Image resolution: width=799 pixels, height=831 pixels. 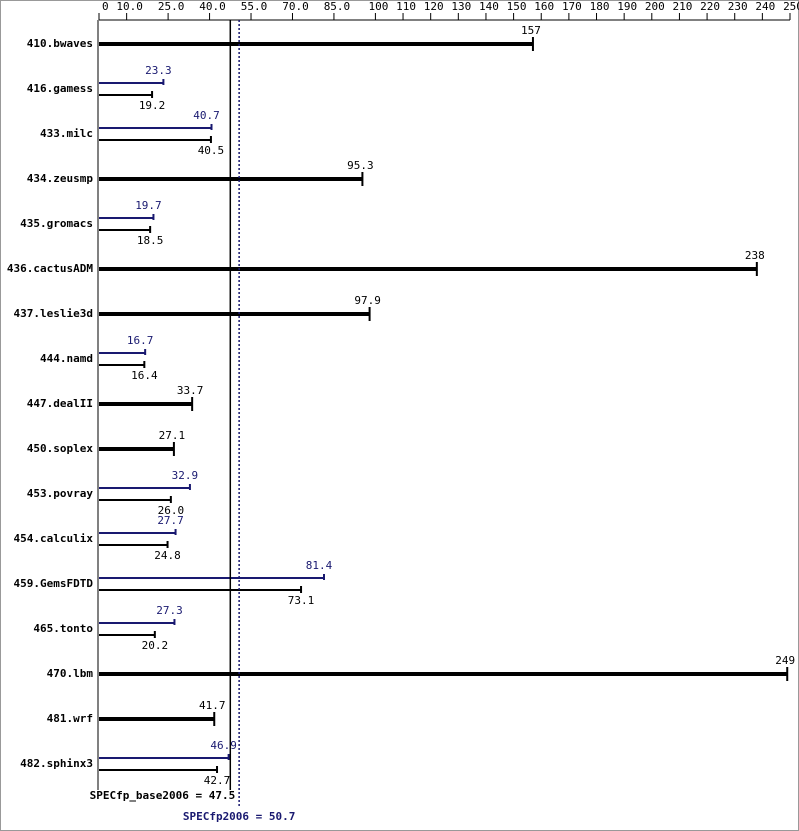 What do you see at coordinates (360, 165) in the screenshot?
I see `value-label: 95.3` at bounding box center [360, 165].